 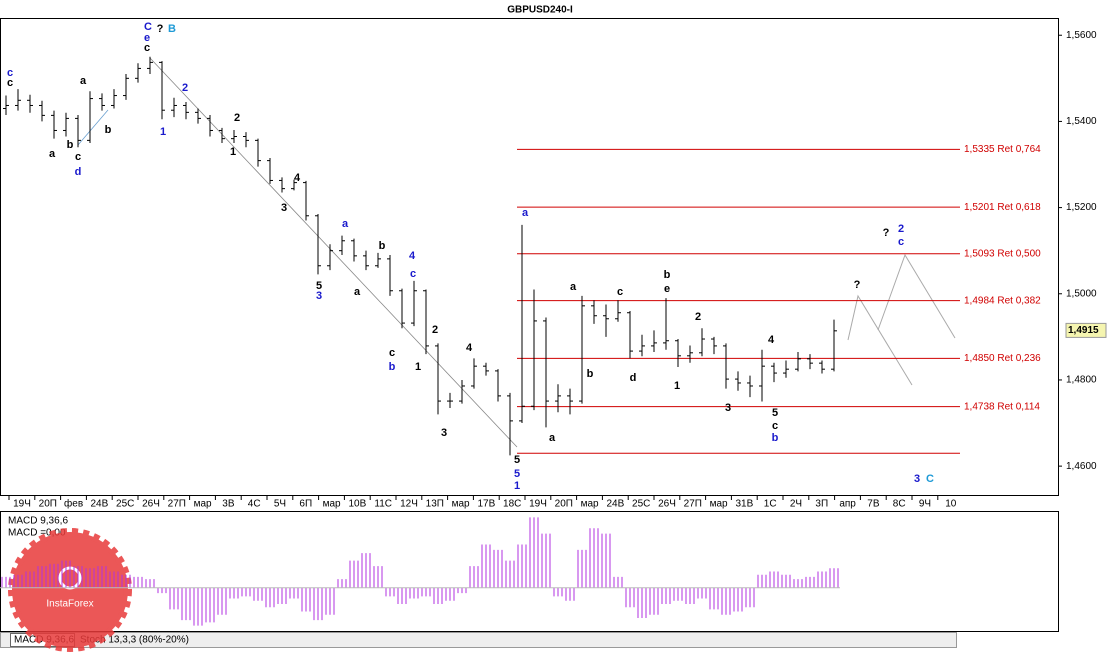 I want to click on x-tick-label: 3П, so click(x=821, y=504).